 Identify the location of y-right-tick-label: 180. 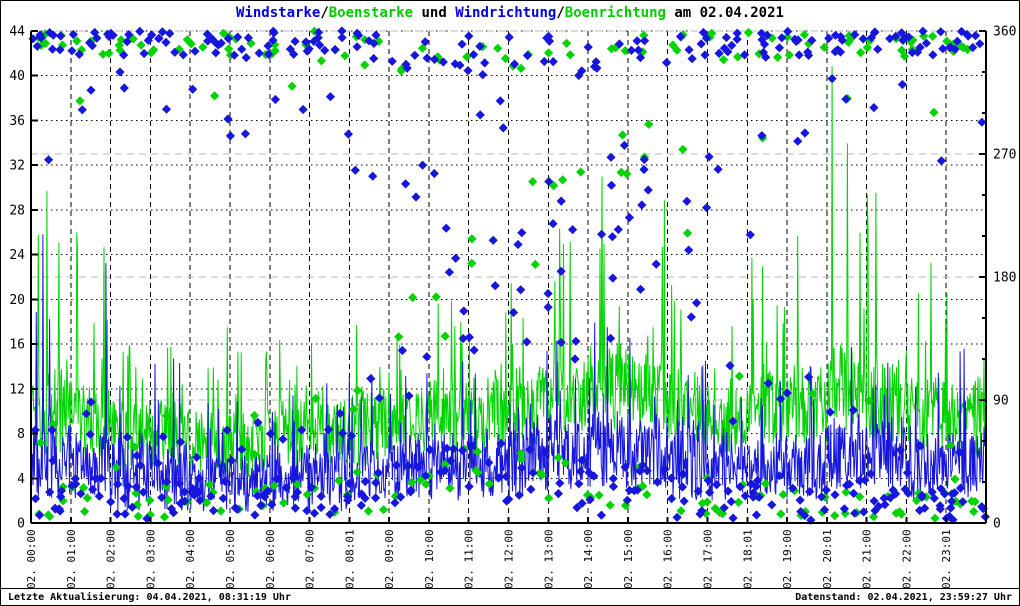
(1004, 278).